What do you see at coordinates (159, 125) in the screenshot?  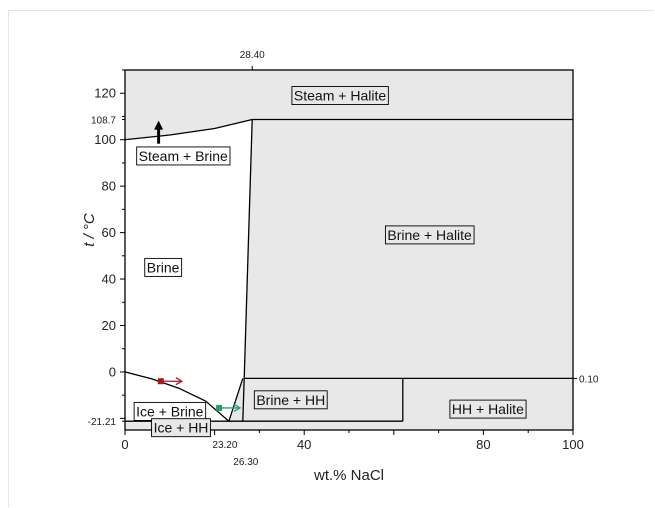 I see `up-arrow-head` at bounding box center [159, 125].